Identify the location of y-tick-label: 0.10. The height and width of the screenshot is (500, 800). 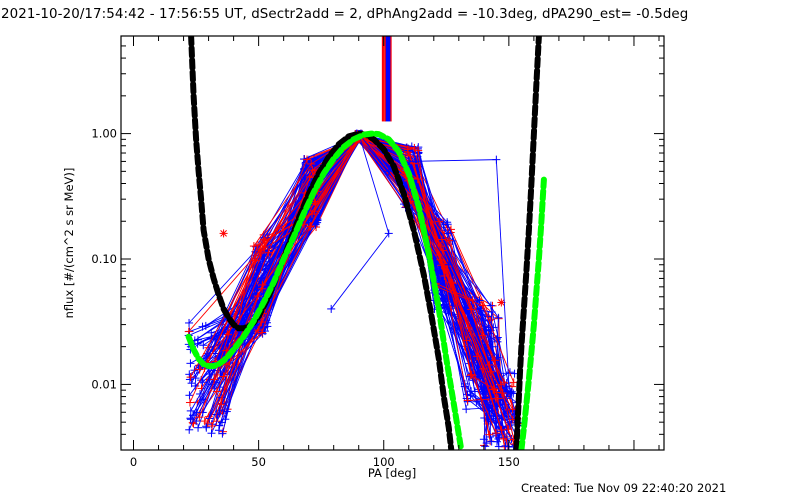
(104, 259).